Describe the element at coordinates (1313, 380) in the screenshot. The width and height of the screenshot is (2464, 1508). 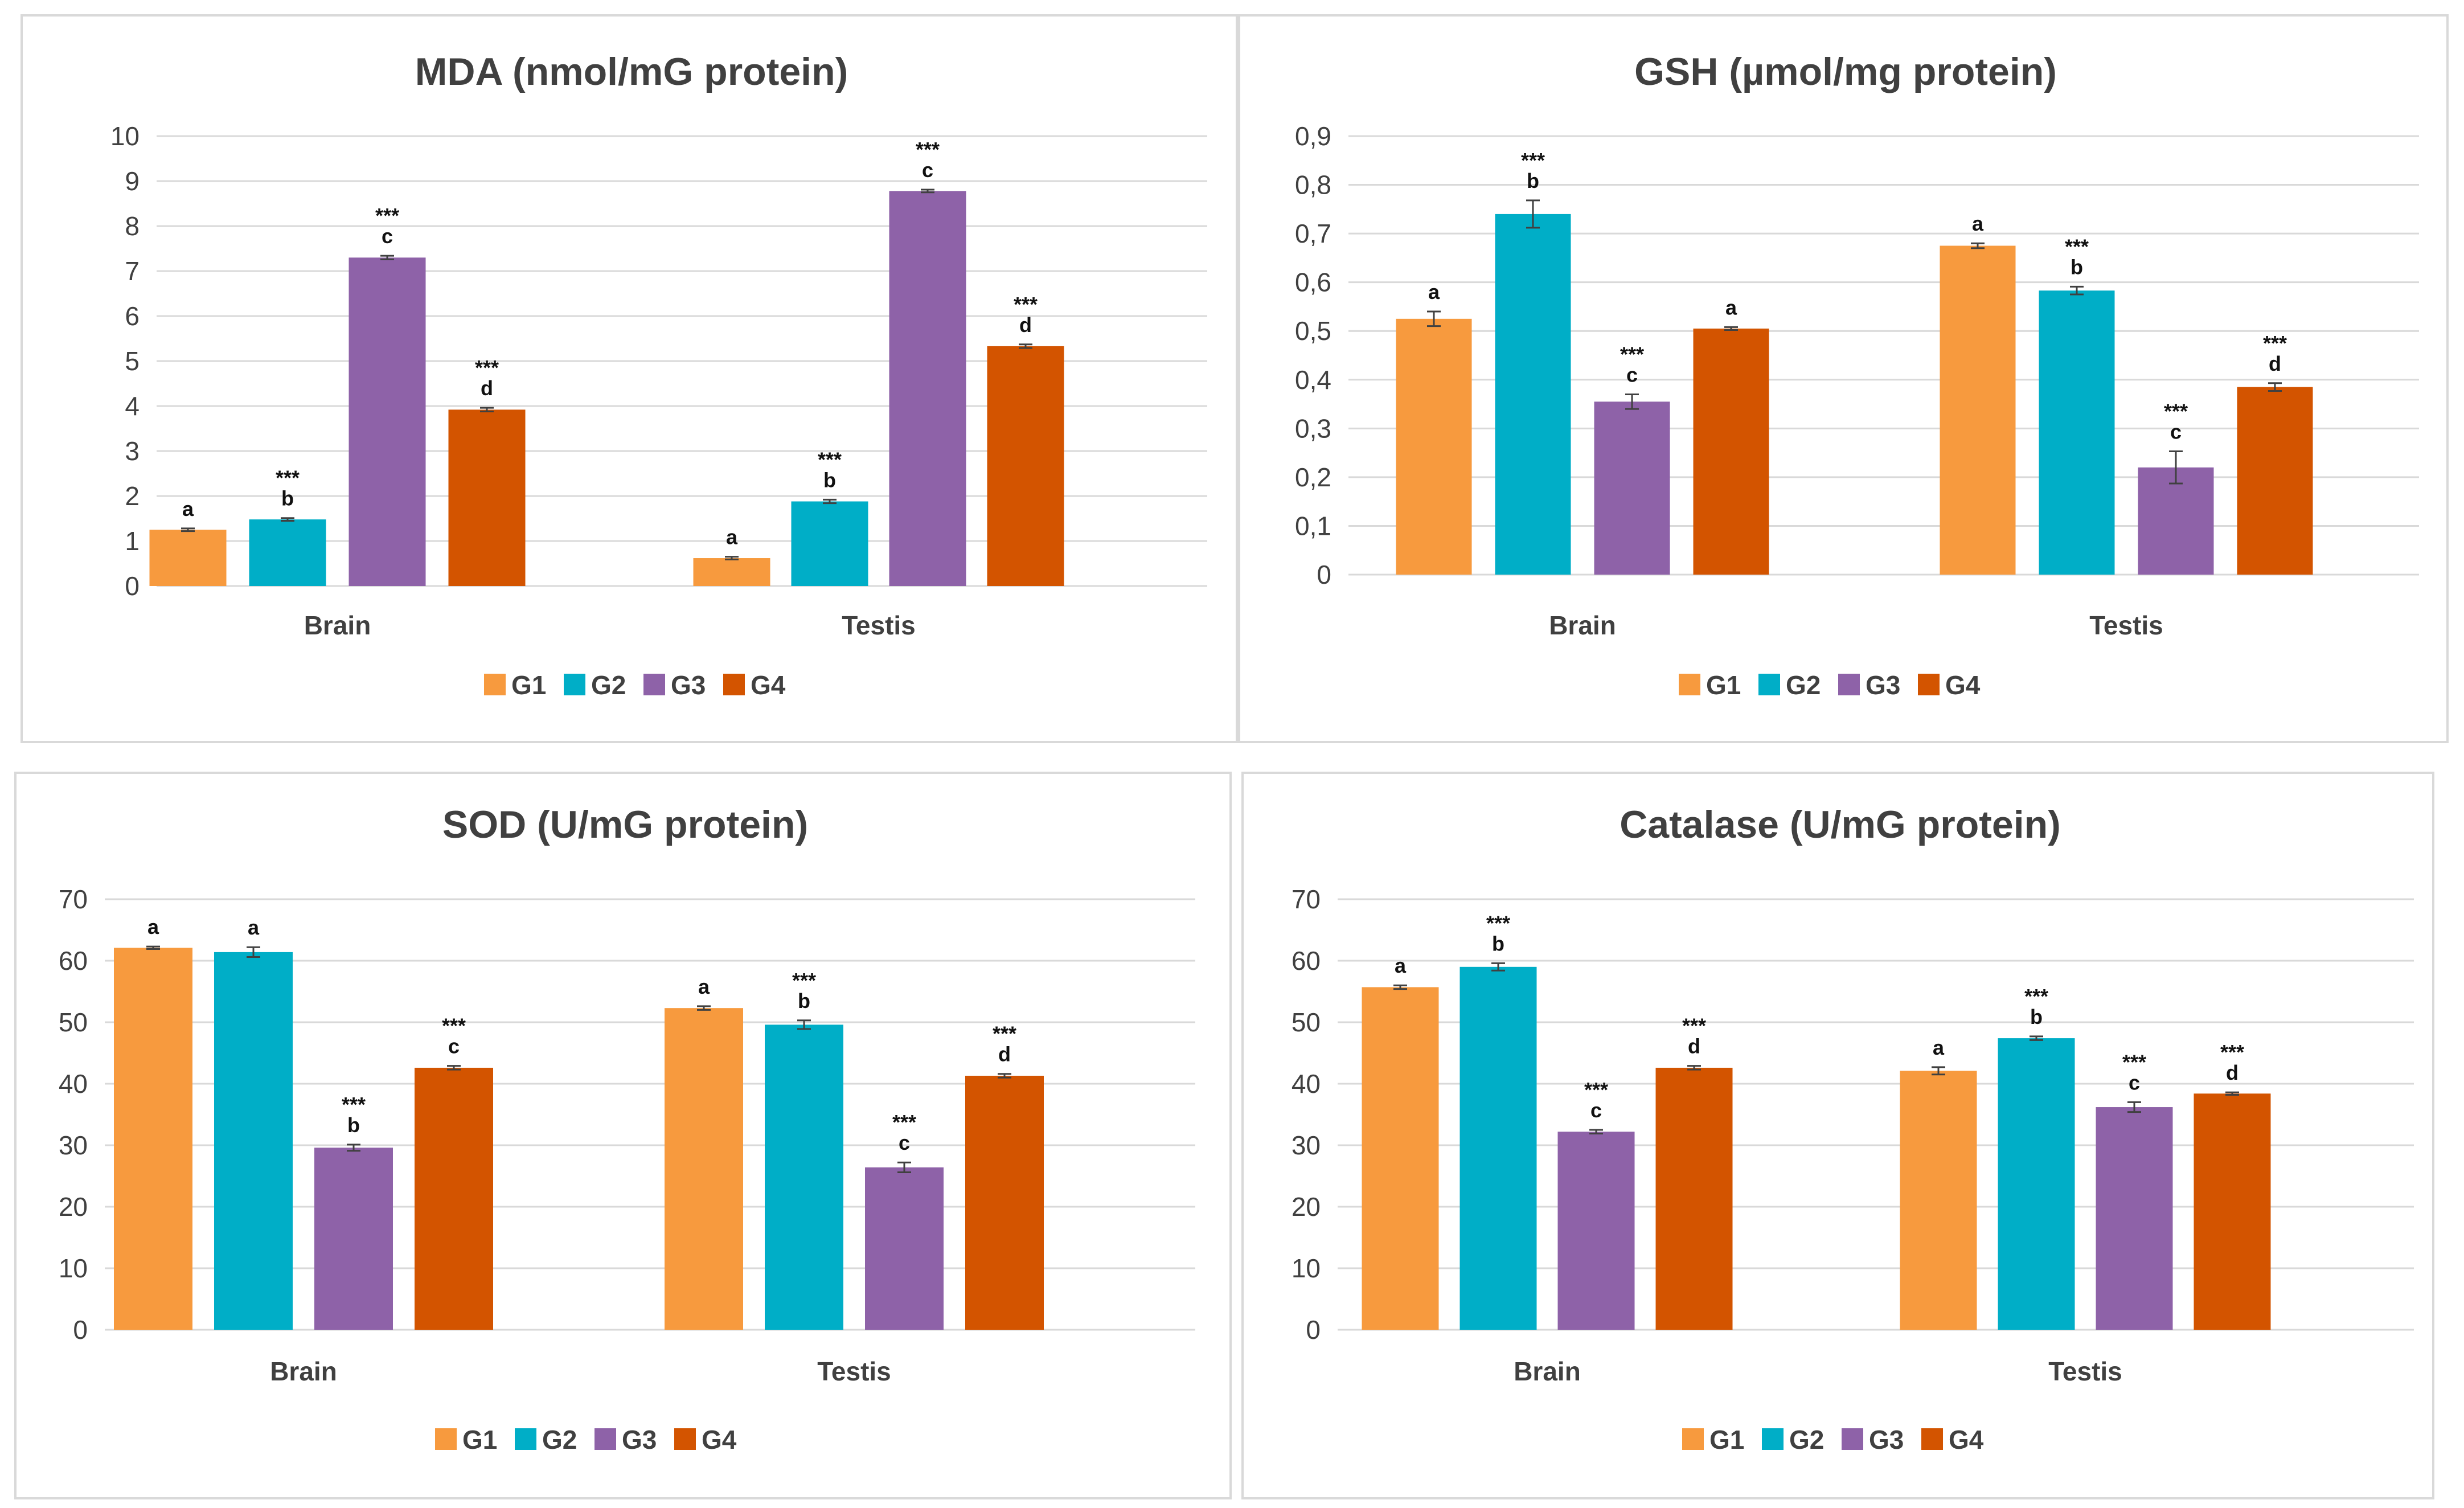
I see `y-tick-label: 0,4` at that location.